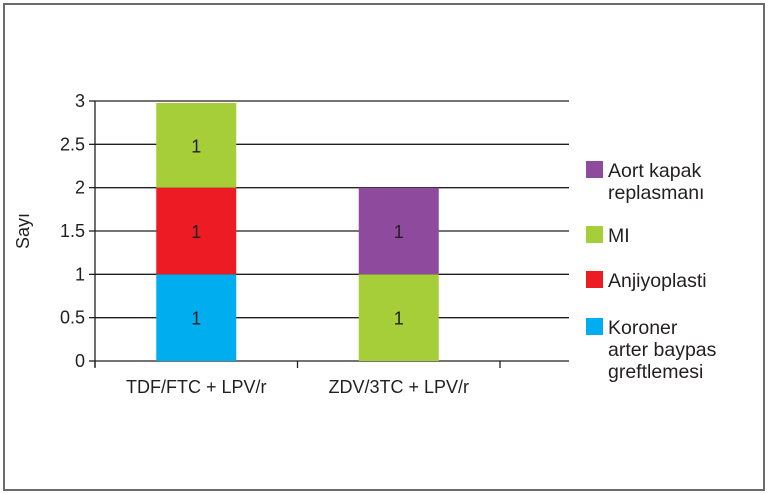  I want to click on y-axis-label: Sayı, so click(23, 231).